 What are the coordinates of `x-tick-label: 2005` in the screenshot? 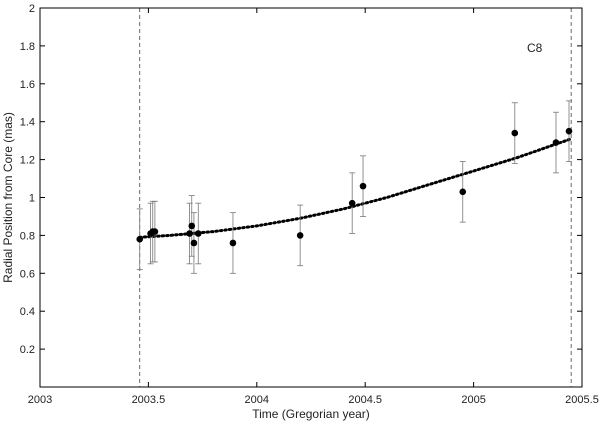 It's located at (473, 400).